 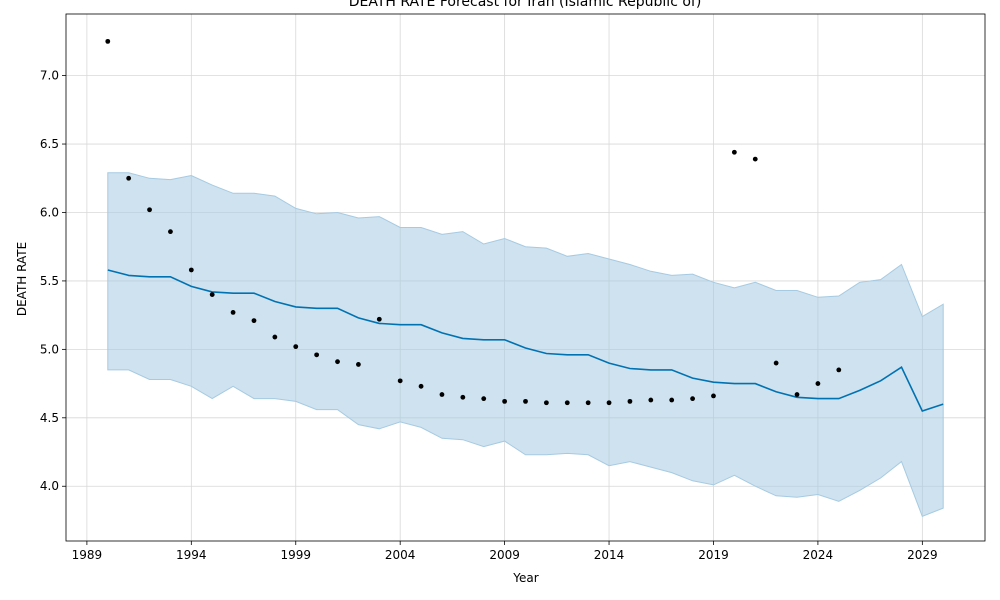 What do you see at coordinates (49, 144) in the screenshot?
I see `y-tick-label: 6.5` at bounding box center [49, 144].